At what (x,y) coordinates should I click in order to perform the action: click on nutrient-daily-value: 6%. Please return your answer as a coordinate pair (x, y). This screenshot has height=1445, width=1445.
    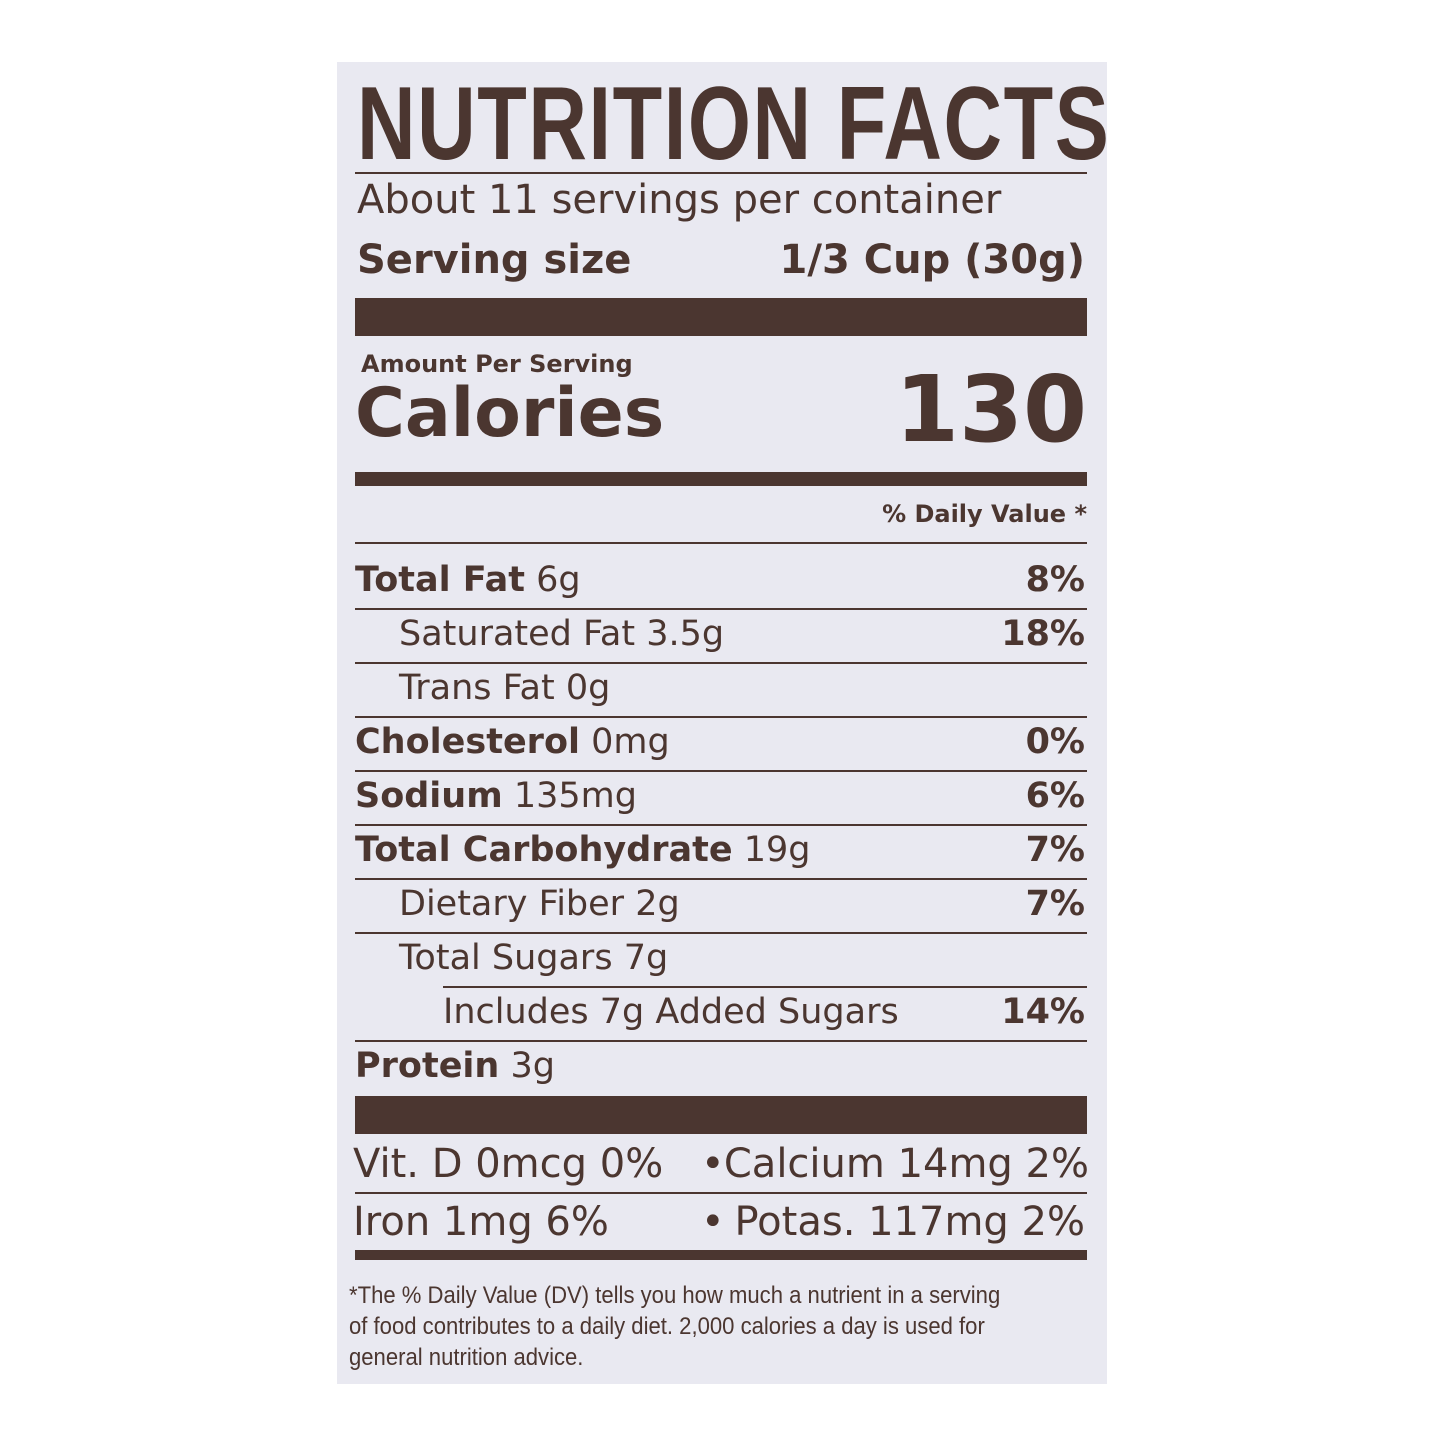
    Looking at the image, I should click on (1055, 796).